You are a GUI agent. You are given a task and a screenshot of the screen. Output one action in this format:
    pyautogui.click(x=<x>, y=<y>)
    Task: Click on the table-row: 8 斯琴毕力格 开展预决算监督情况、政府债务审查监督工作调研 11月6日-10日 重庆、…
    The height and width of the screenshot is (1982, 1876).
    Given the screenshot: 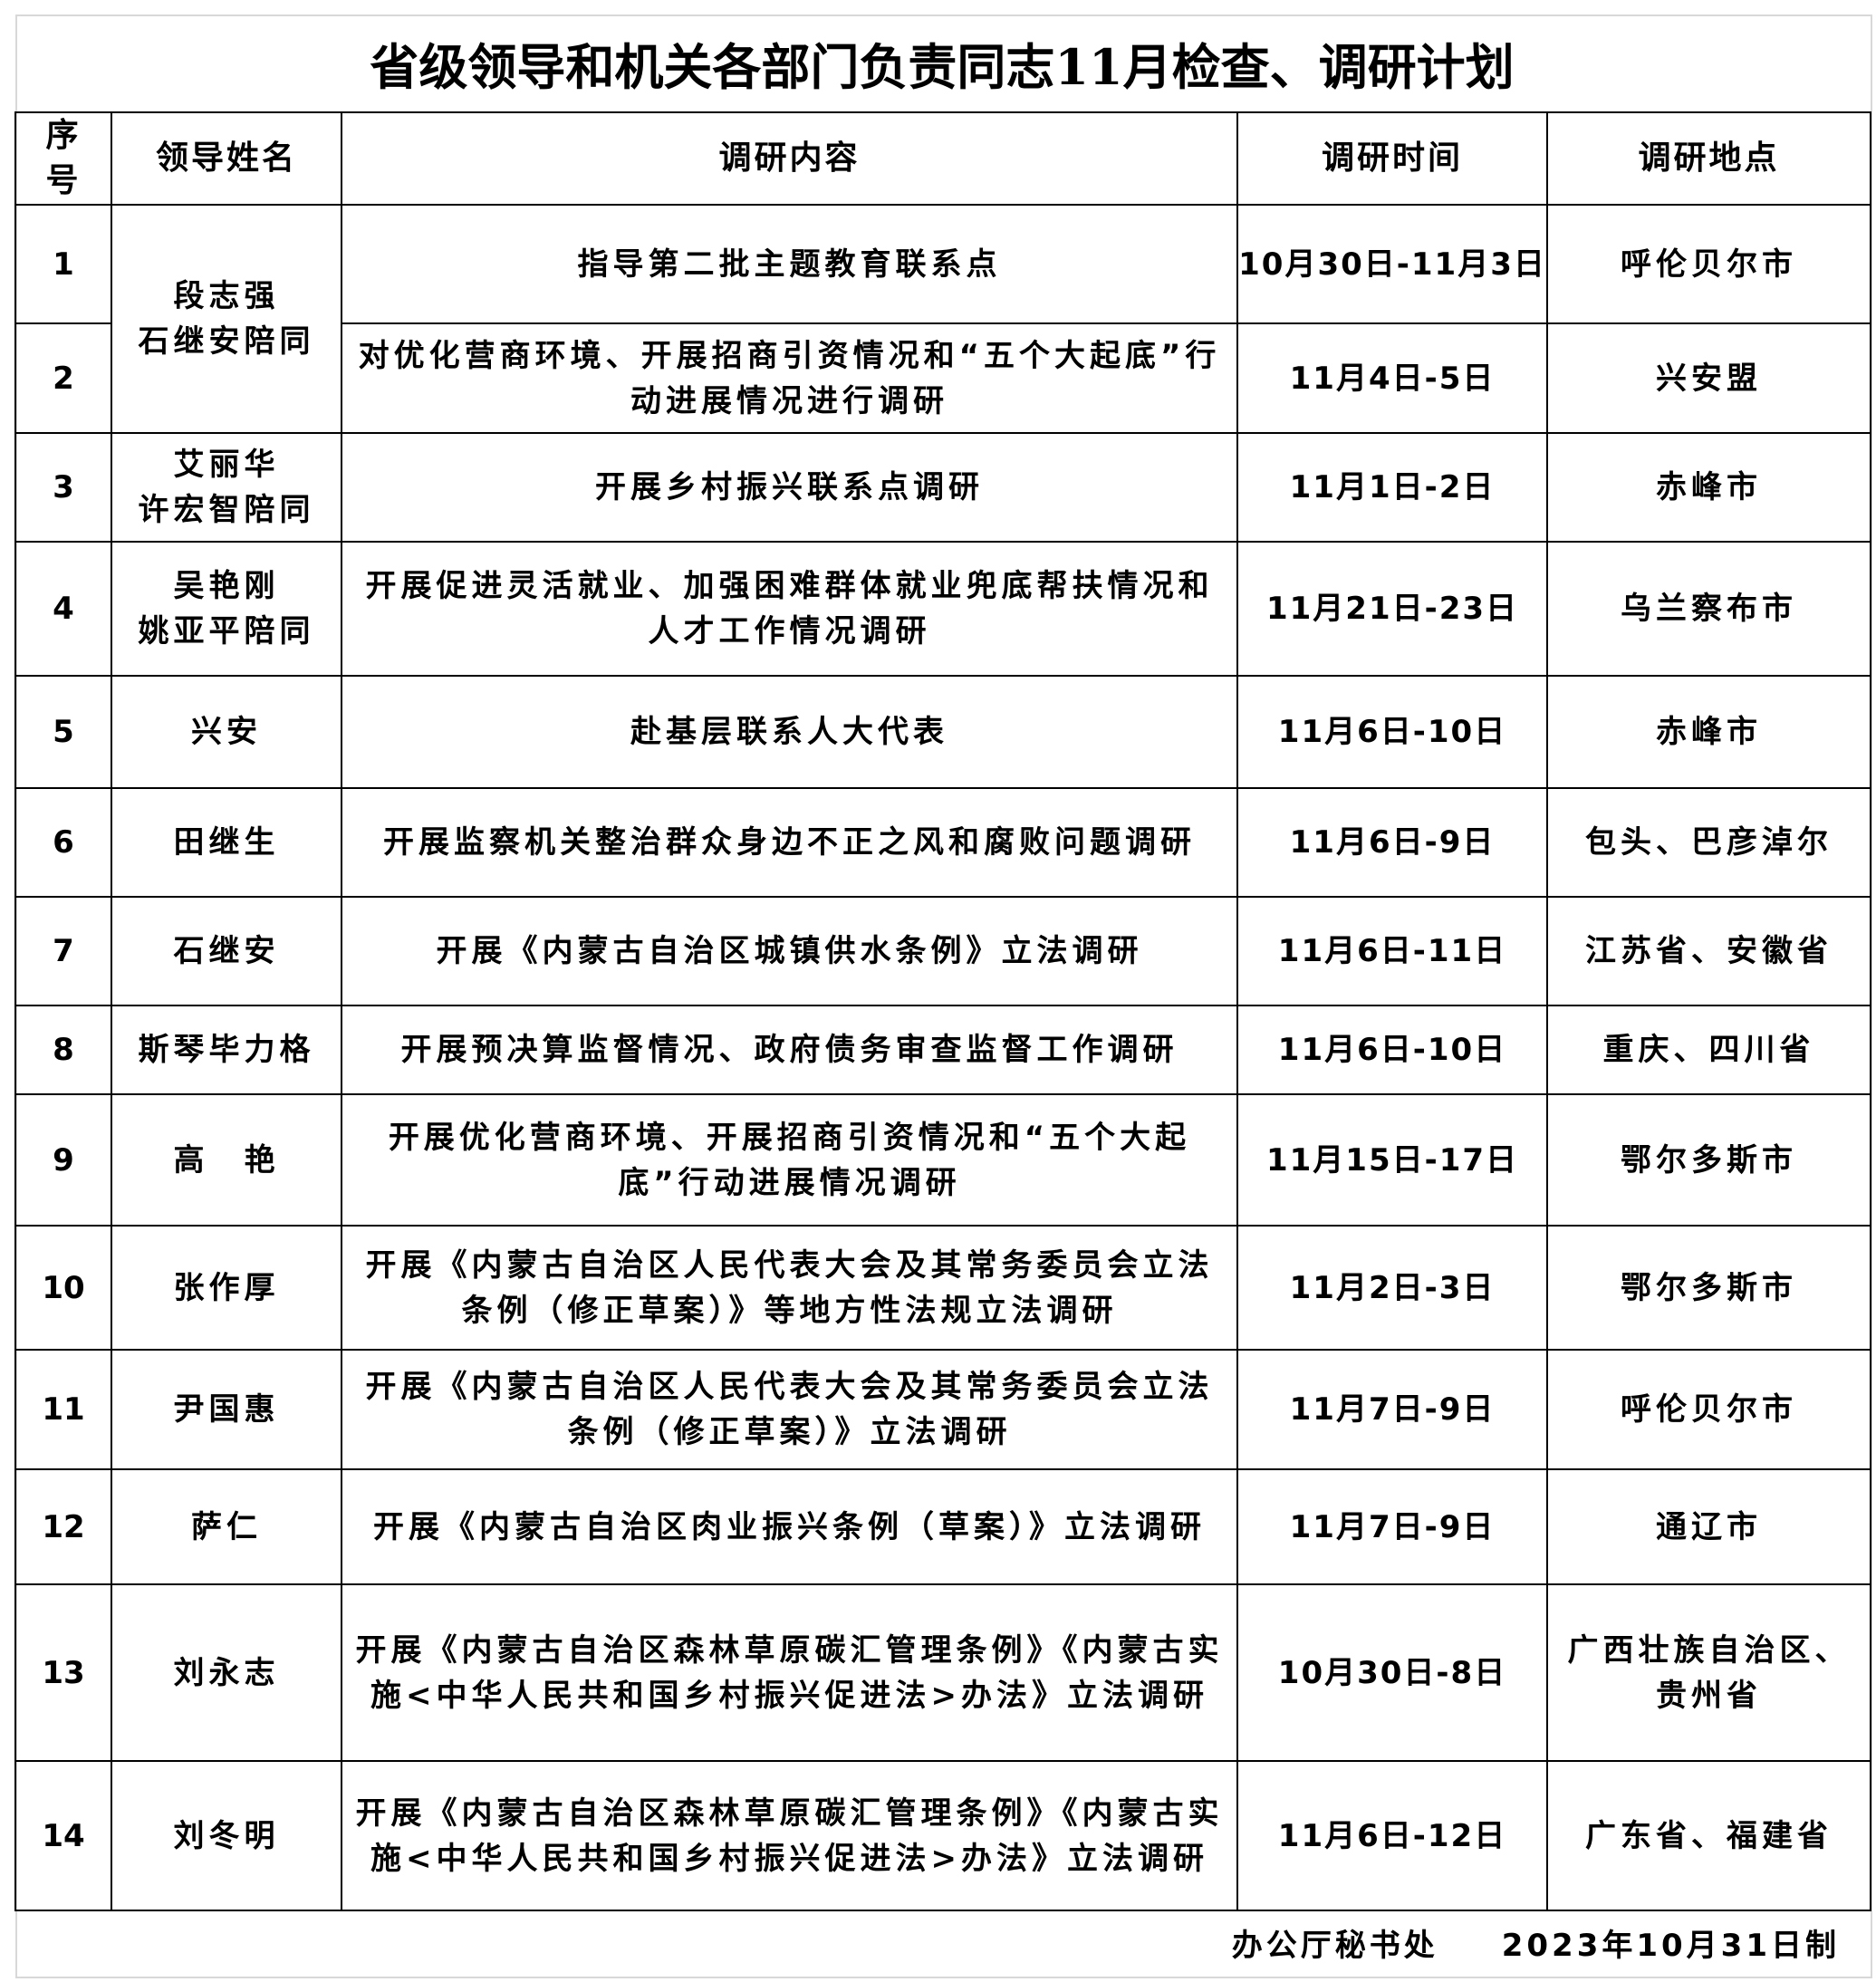 What is the action you would take?
    pyautogui.click(x=943, y=1050)
    